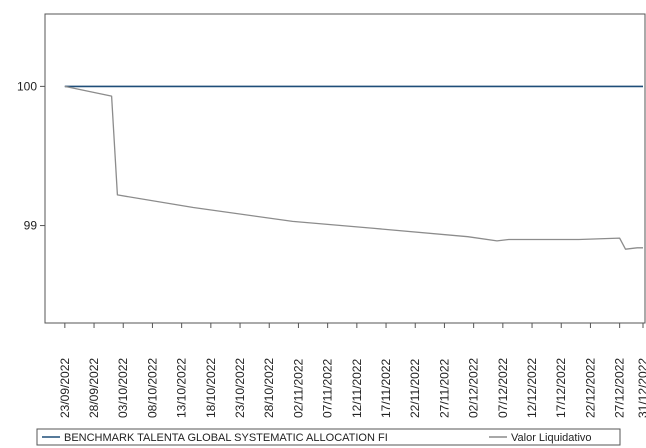 Image resolution: width=646 pixels, height=448 pixels. I want to click on x-tick-label-0: 23/09/2022, so click(65, 388).